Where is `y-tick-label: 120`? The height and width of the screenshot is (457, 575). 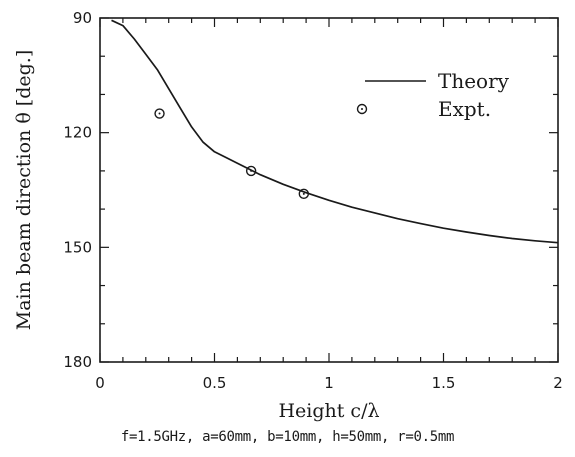
y-tick-label: 120 is located at coordinates (77, 133).